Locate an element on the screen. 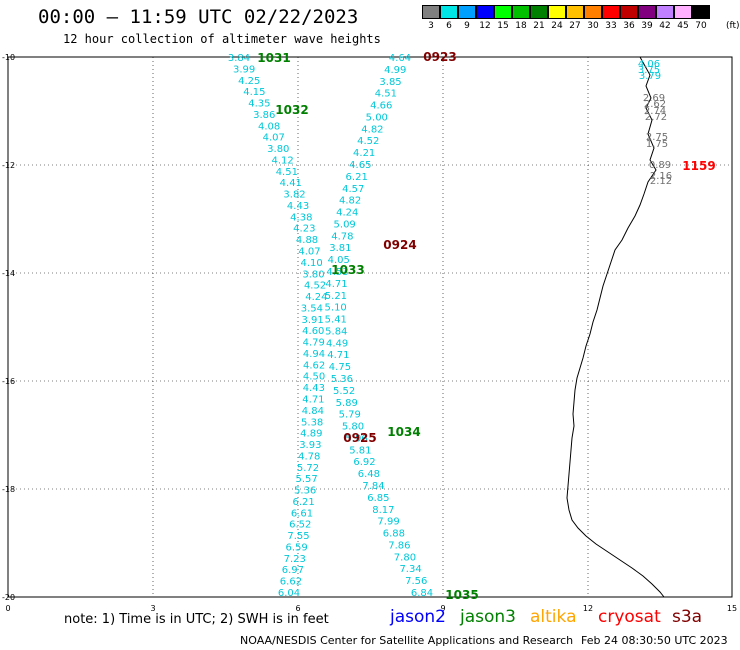 Image resolution: width=740 pixels, height=650 pixels. swh-value-track-a: 3.80 is located at coordinates (313, 274).